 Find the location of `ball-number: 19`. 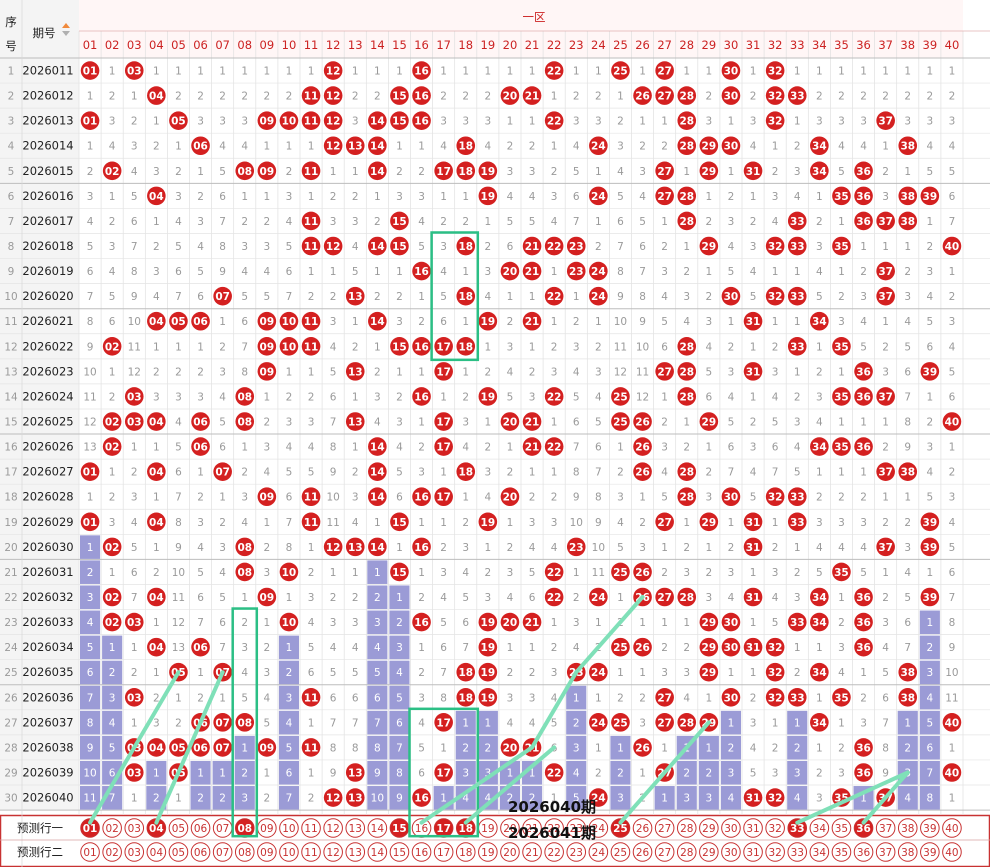

ball-number: 19 is located at coordinates (488, 197).